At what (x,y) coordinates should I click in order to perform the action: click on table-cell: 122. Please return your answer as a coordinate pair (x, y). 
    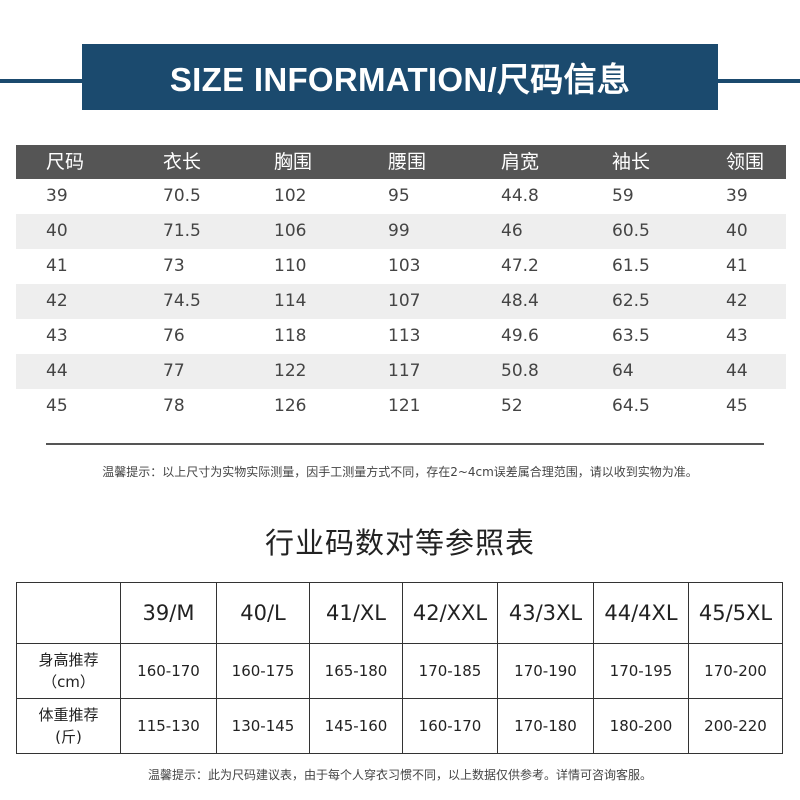
    Looking at the image, I should click on (290, 371).